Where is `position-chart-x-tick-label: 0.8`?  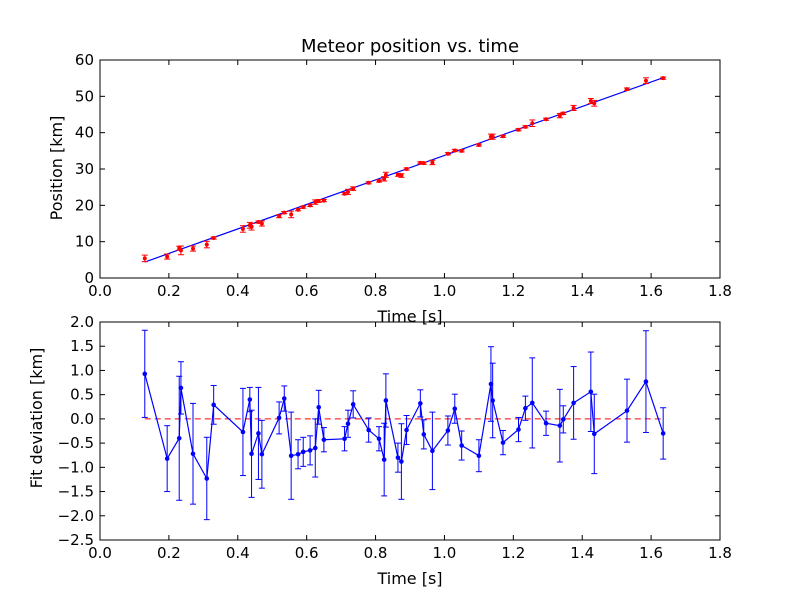
position-chart-x-tick-label: 0.8 is located at coordinates (376, 291).